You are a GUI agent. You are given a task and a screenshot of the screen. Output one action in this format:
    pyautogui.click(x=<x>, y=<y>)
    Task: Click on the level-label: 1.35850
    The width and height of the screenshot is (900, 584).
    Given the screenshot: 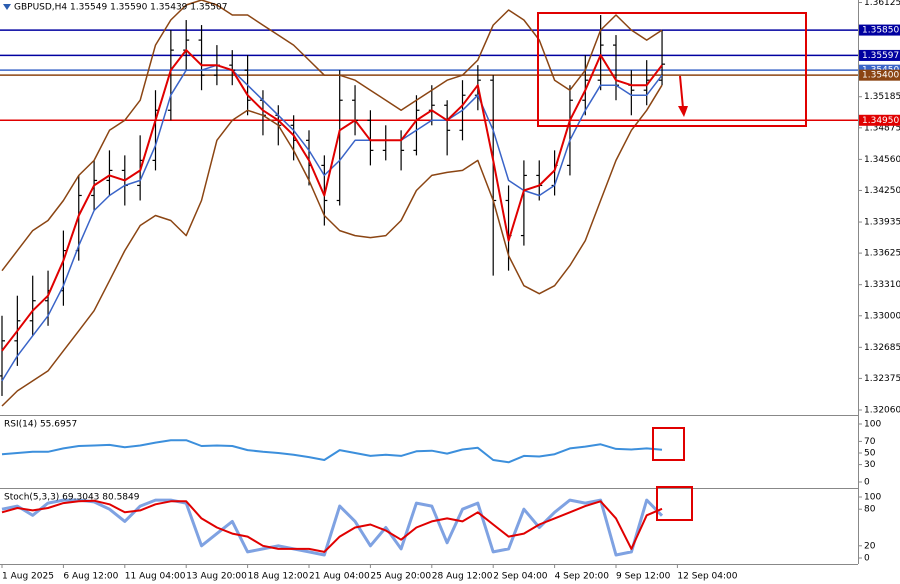 What is the action you would take?
    pyautogui.click(x=880, y=31)
    